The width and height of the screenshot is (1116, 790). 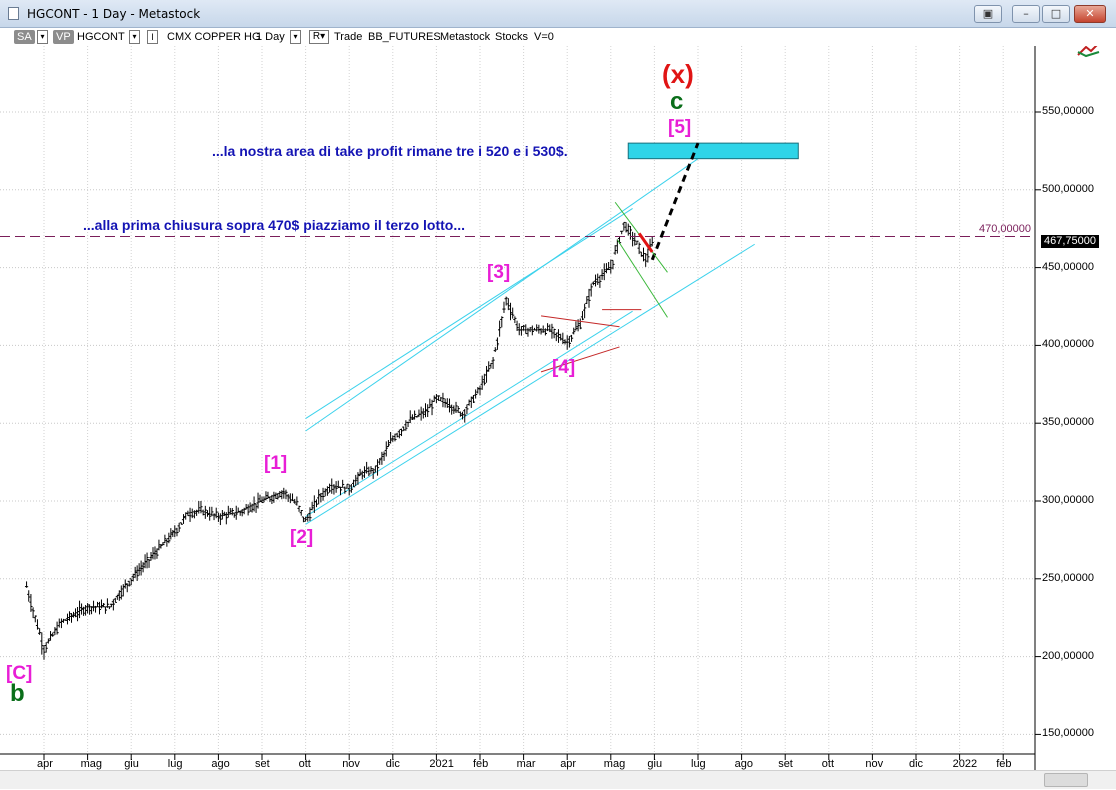 I want to click on month-tick-label: 2022, so click(x=965, y=764).